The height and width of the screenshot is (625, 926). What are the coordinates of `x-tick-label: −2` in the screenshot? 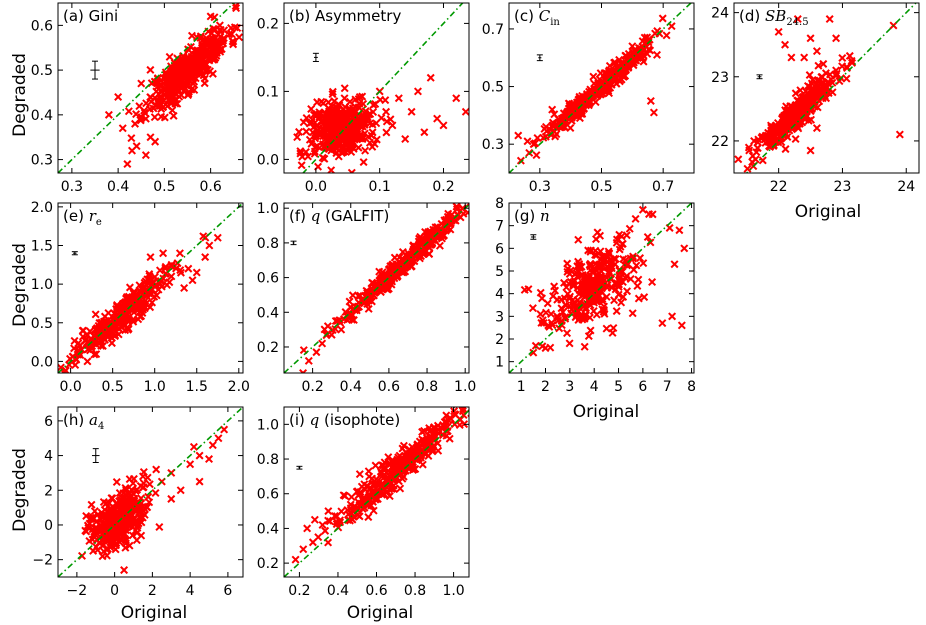 It's located at (77, 591).